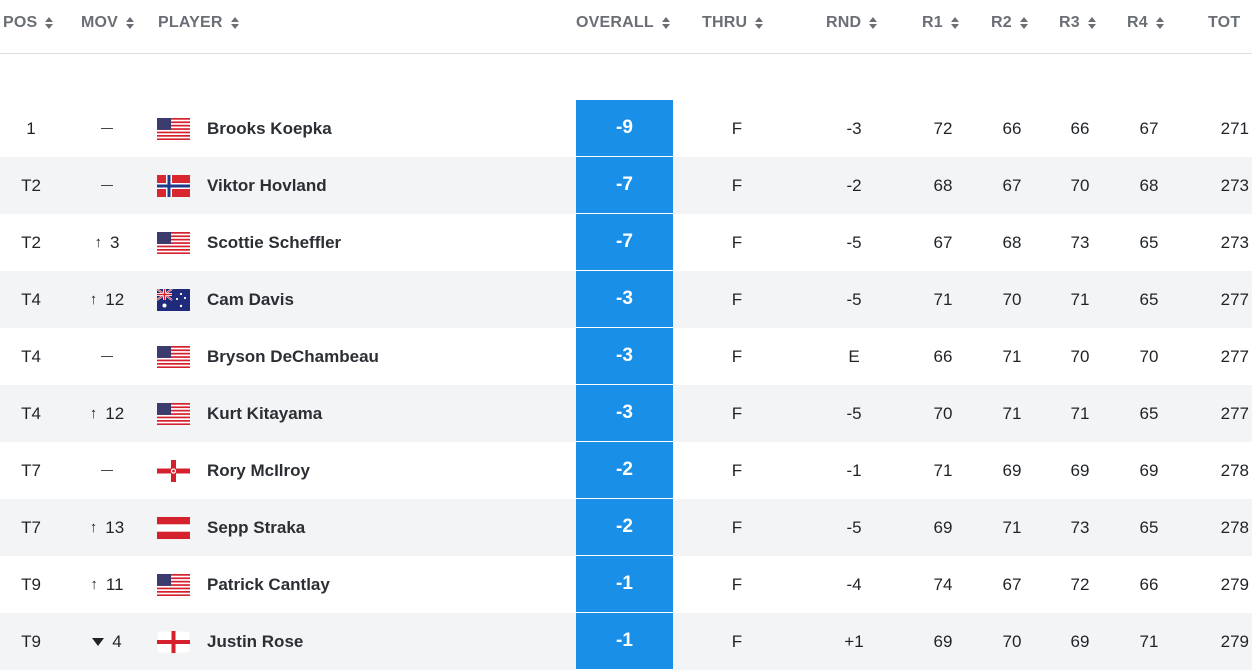  I want to click on overall-score-cell: -3, so click(624, 299).